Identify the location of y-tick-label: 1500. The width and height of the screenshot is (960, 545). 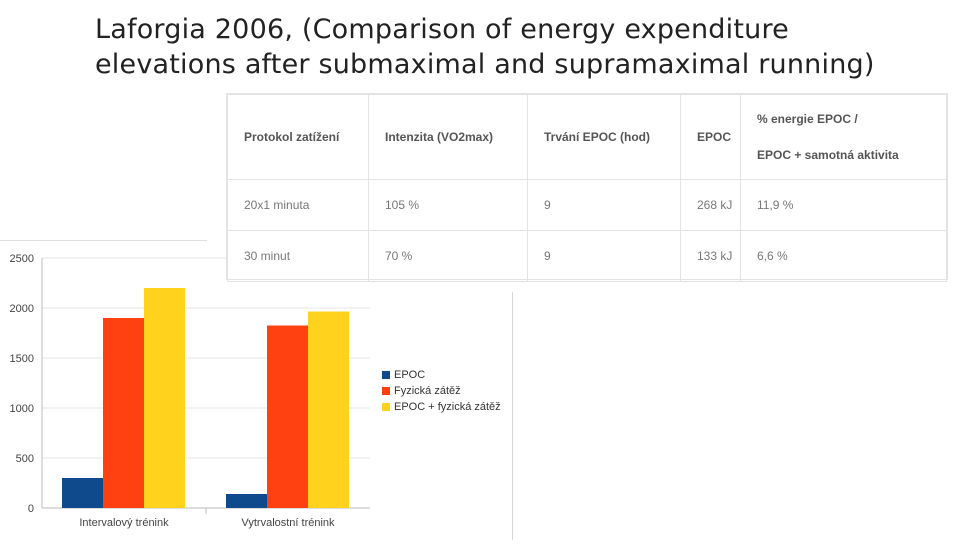
(22, 359).